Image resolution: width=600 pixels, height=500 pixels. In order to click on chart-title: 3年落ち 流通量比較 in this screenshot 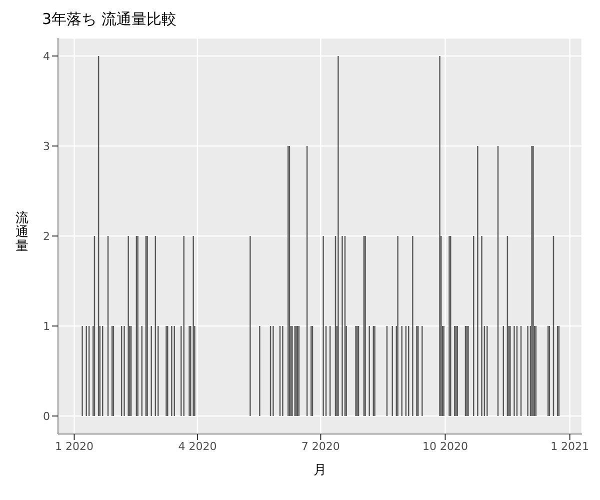, I will do `click(109, 19)`.